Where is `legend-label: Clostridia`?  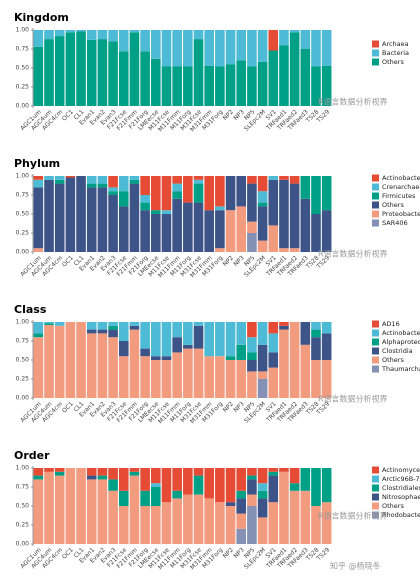 legend-label: Clostridia is located at coordinates (397, 351).